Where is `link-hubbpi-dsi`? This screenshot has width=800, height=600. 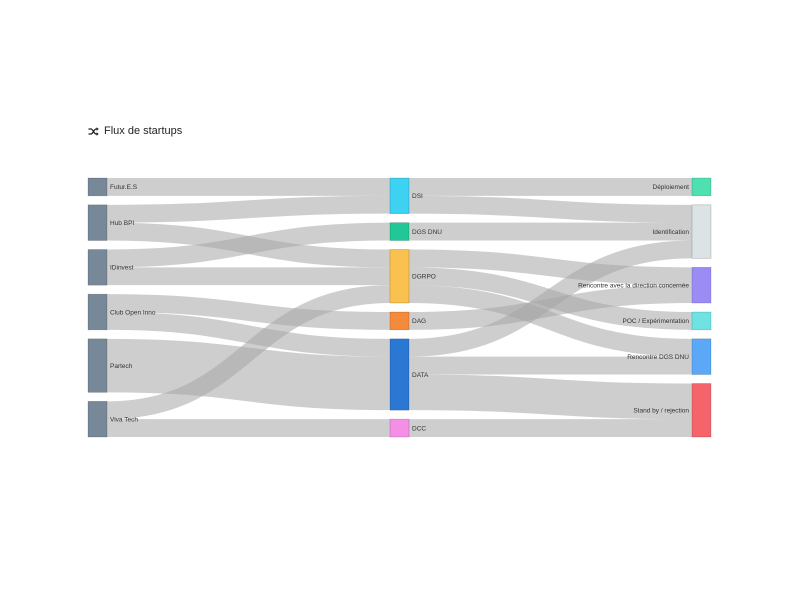
link-hubbpi-dsi is located at coordinates (248, 209).